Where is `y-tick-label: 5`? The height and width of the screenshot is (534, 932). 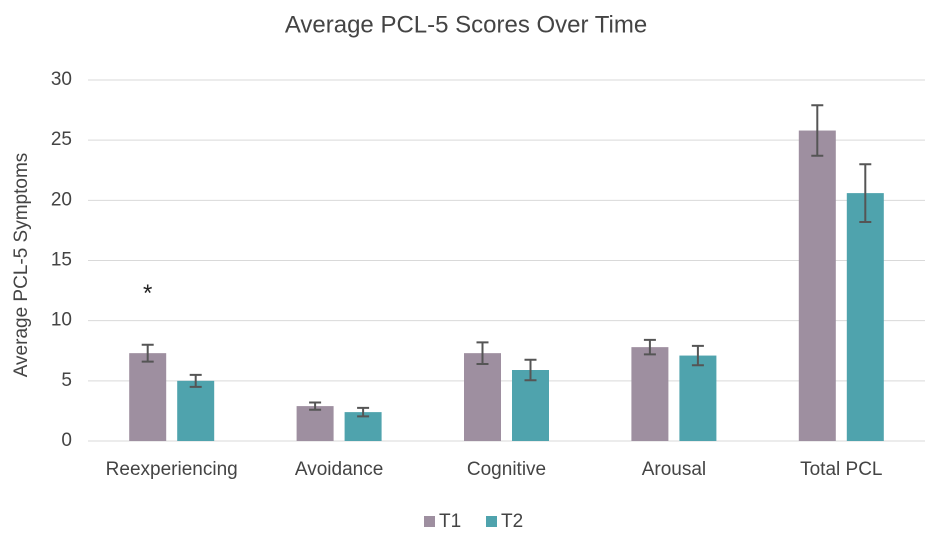 y-tick-label: 5 is located at coordinates (66, 380).